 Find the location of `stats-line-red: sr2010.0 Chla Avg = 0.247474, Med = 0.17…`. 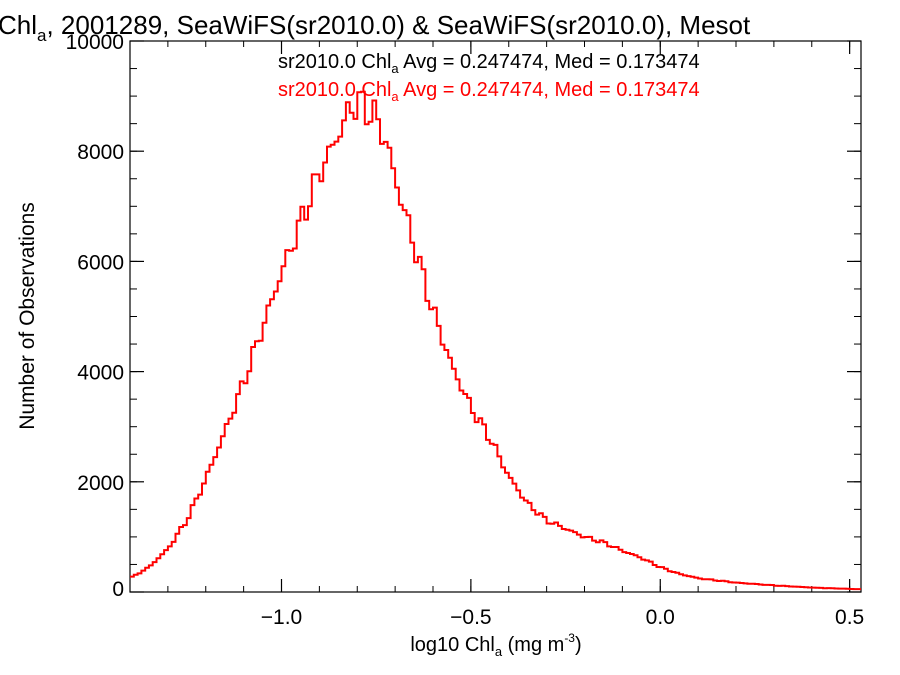

stats-line-red: sr2010.0 Chla Avg = 0.247474, Med = 0.17… is located at coordinates (489, 91).